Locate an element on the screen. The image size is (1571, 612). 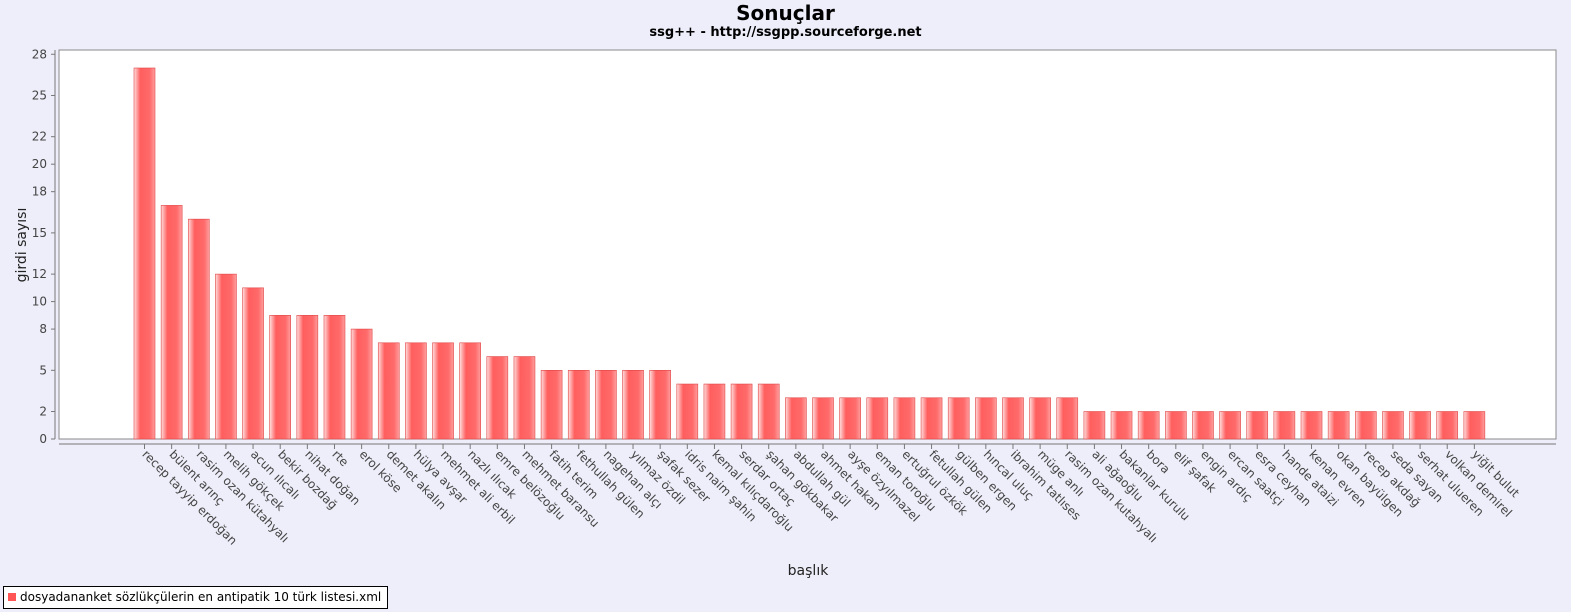
y-tick-label: 20 is located at coordinates (39, 164).